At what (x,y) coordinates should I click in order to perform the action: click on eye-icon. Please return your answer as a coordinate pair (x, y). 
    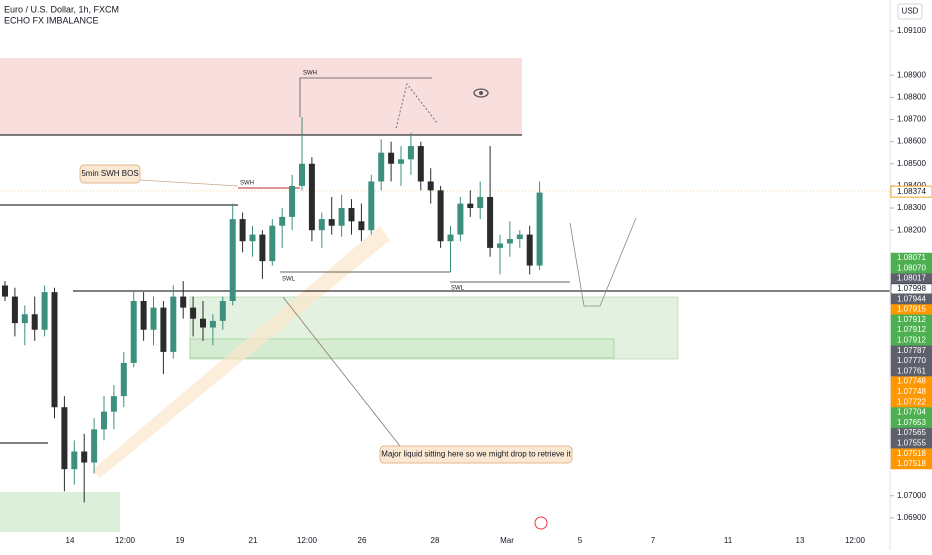
    Looking at the image, I should click on (481, 93).